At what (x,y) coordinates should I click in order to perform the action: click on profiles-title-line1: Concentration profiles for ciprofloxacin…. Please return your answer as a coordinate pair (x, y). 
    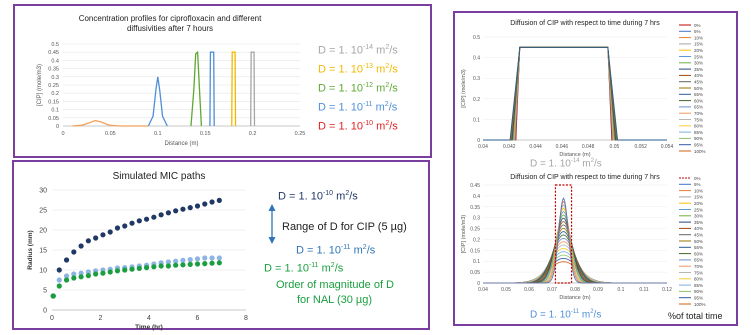
    Looking at the image, I should click on (170, 18).